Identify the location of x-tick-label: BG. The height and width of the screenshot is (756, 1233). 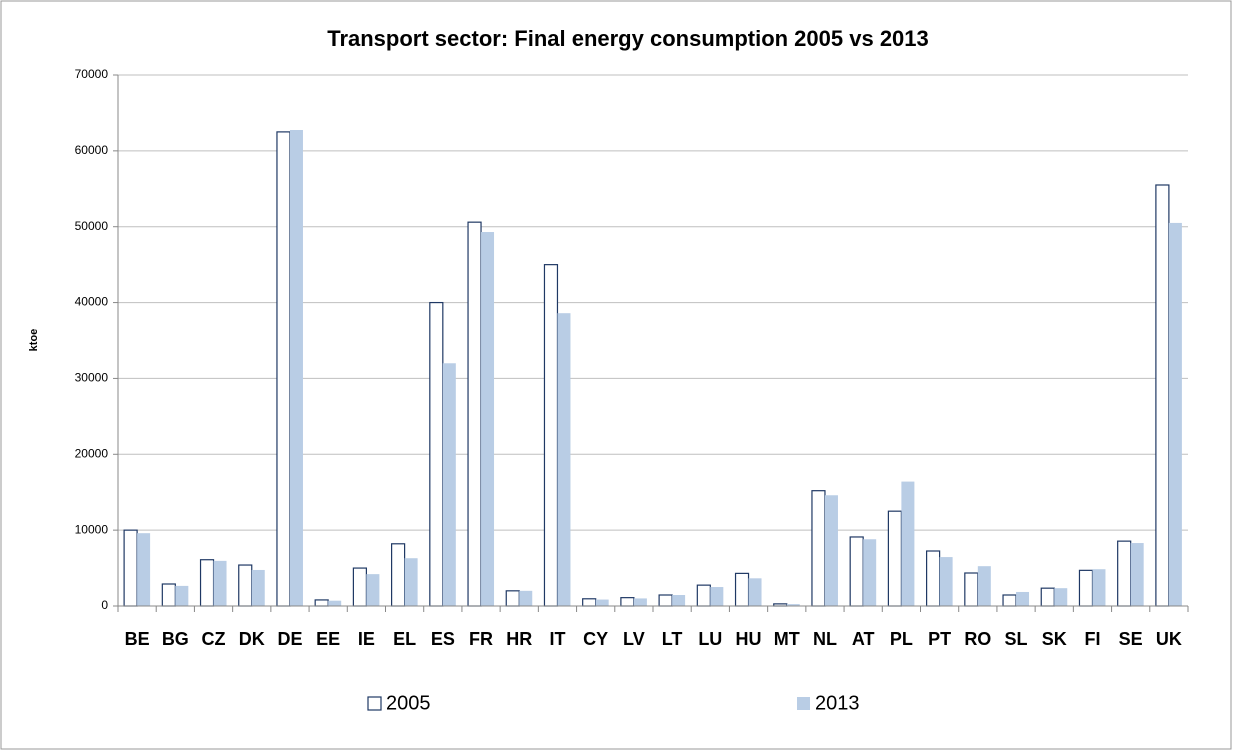
(175, 639).